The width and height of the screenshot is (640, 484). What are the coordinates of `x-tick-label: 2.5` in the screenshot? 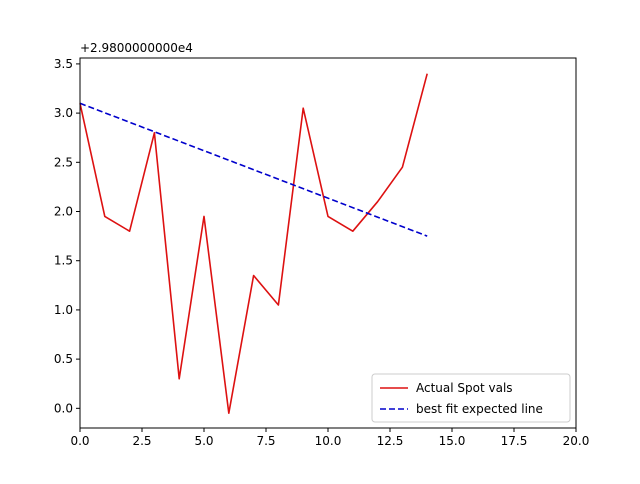 It's located at (141, 441).